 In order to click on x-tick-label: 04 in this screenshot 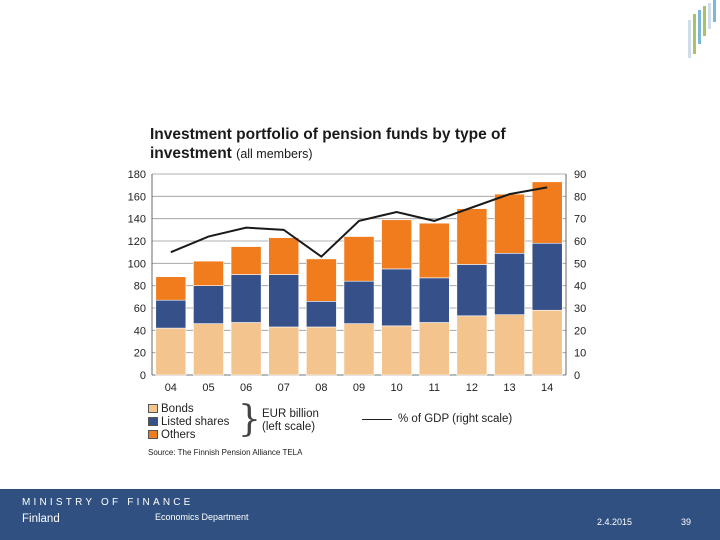, I will do `click(171, 388)`.